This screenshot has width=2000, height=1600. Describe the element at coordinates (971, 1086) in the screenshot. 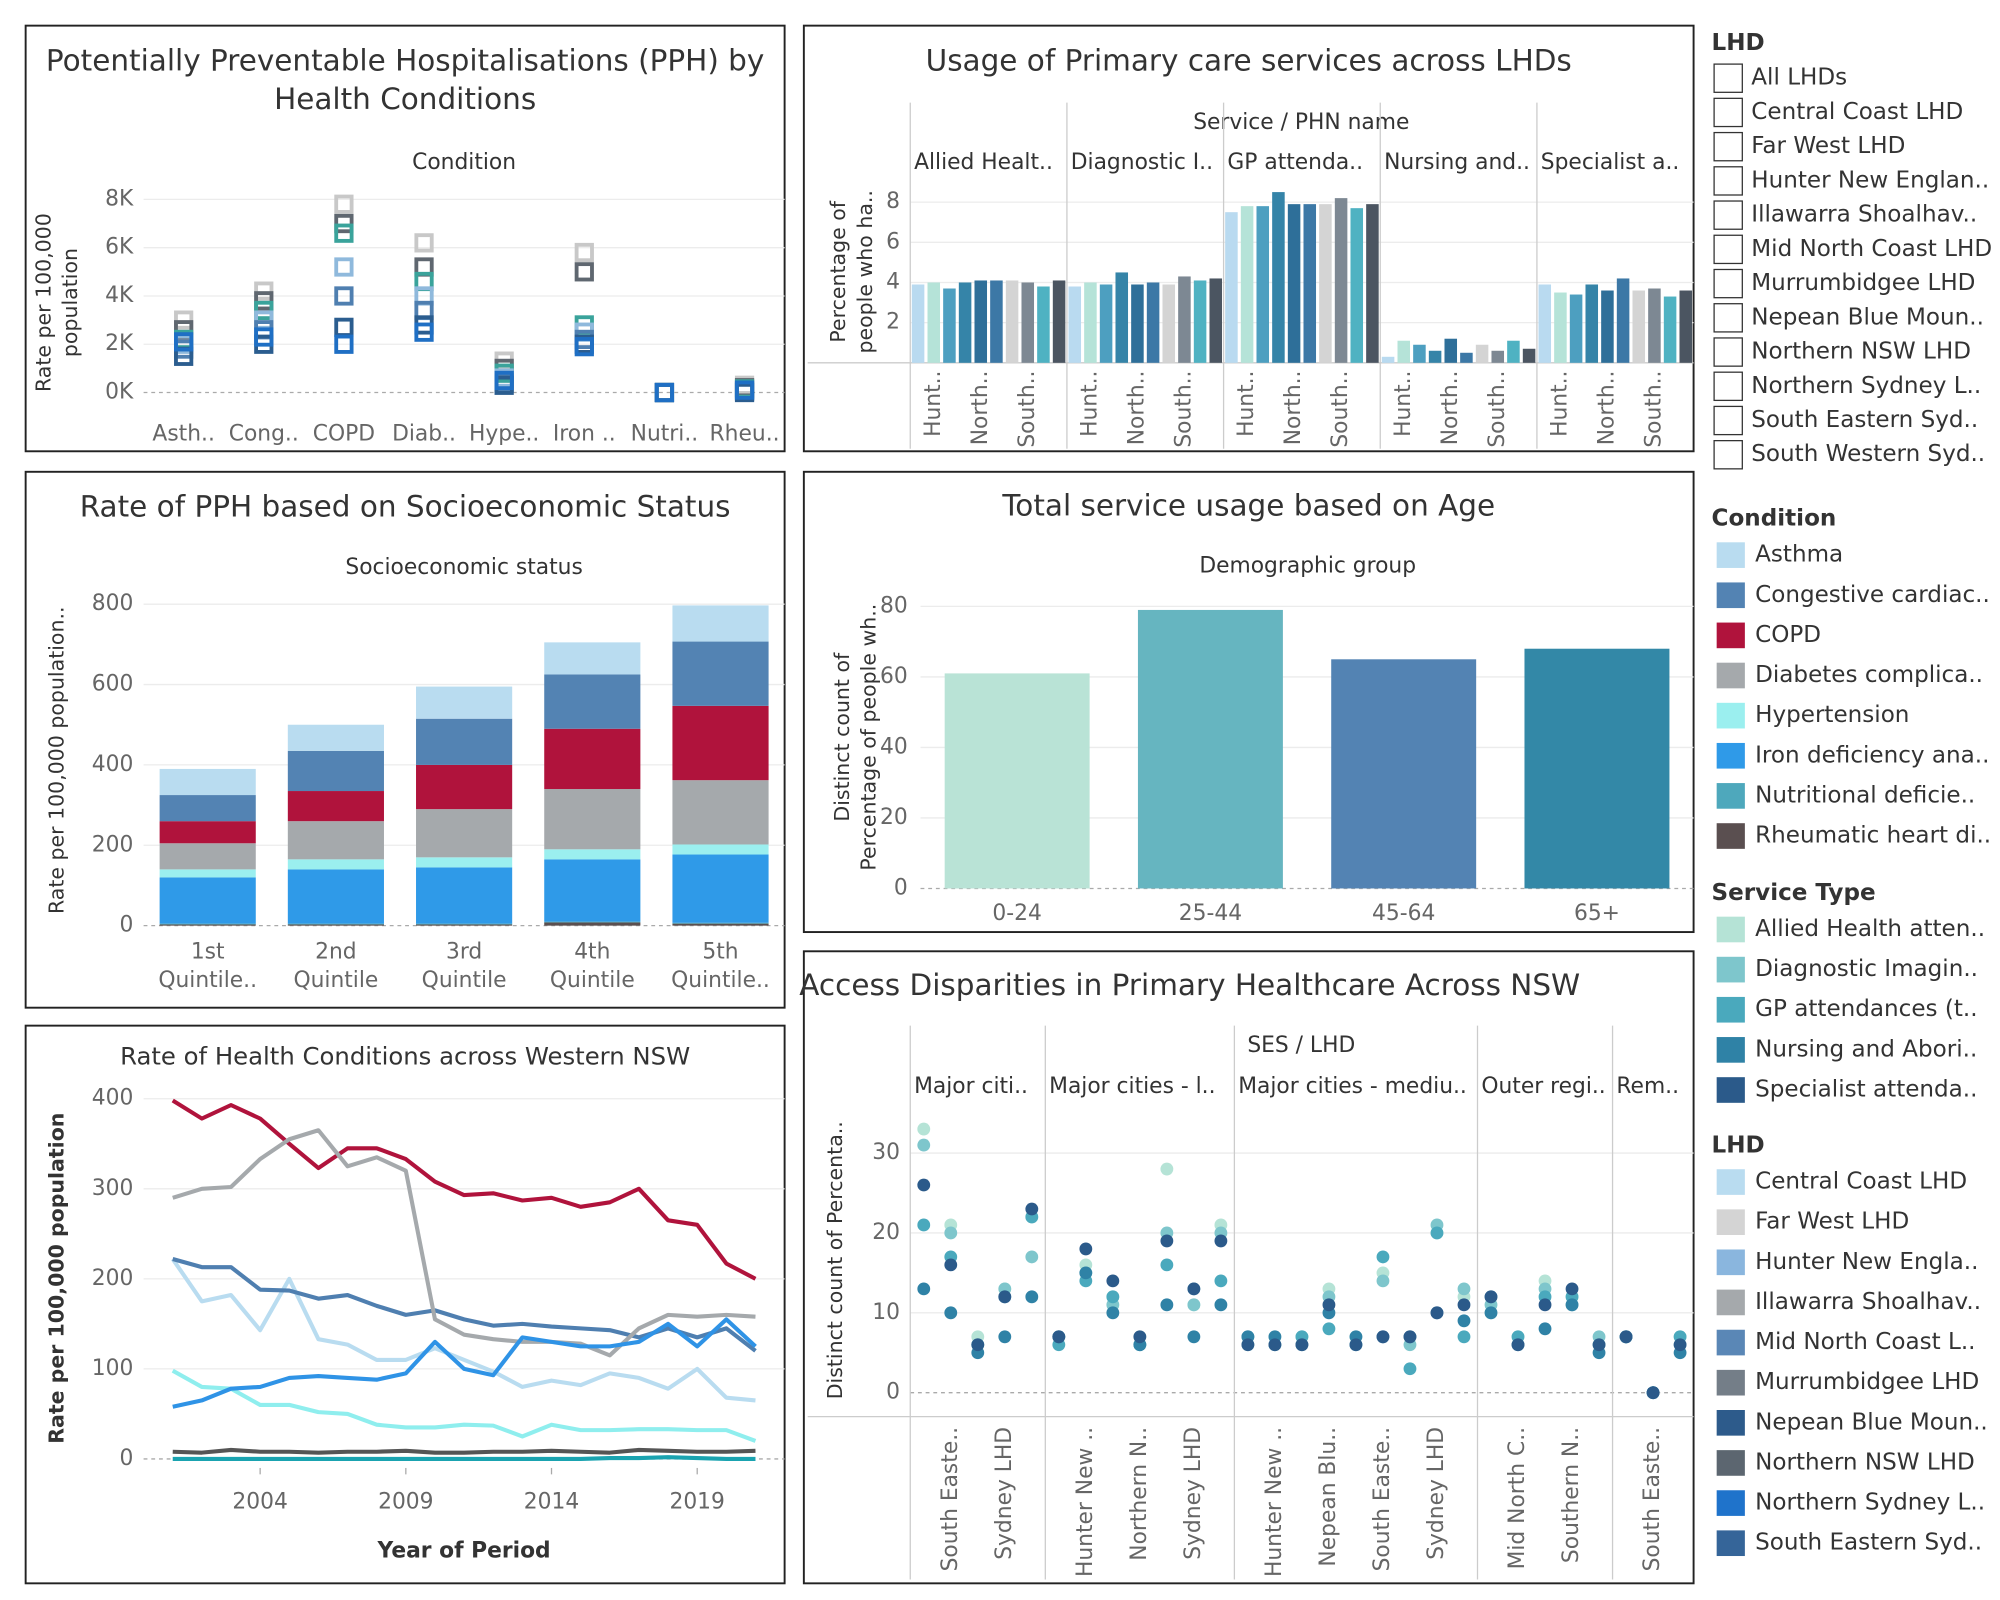

I see `panel-header: Major citi..` at that location.